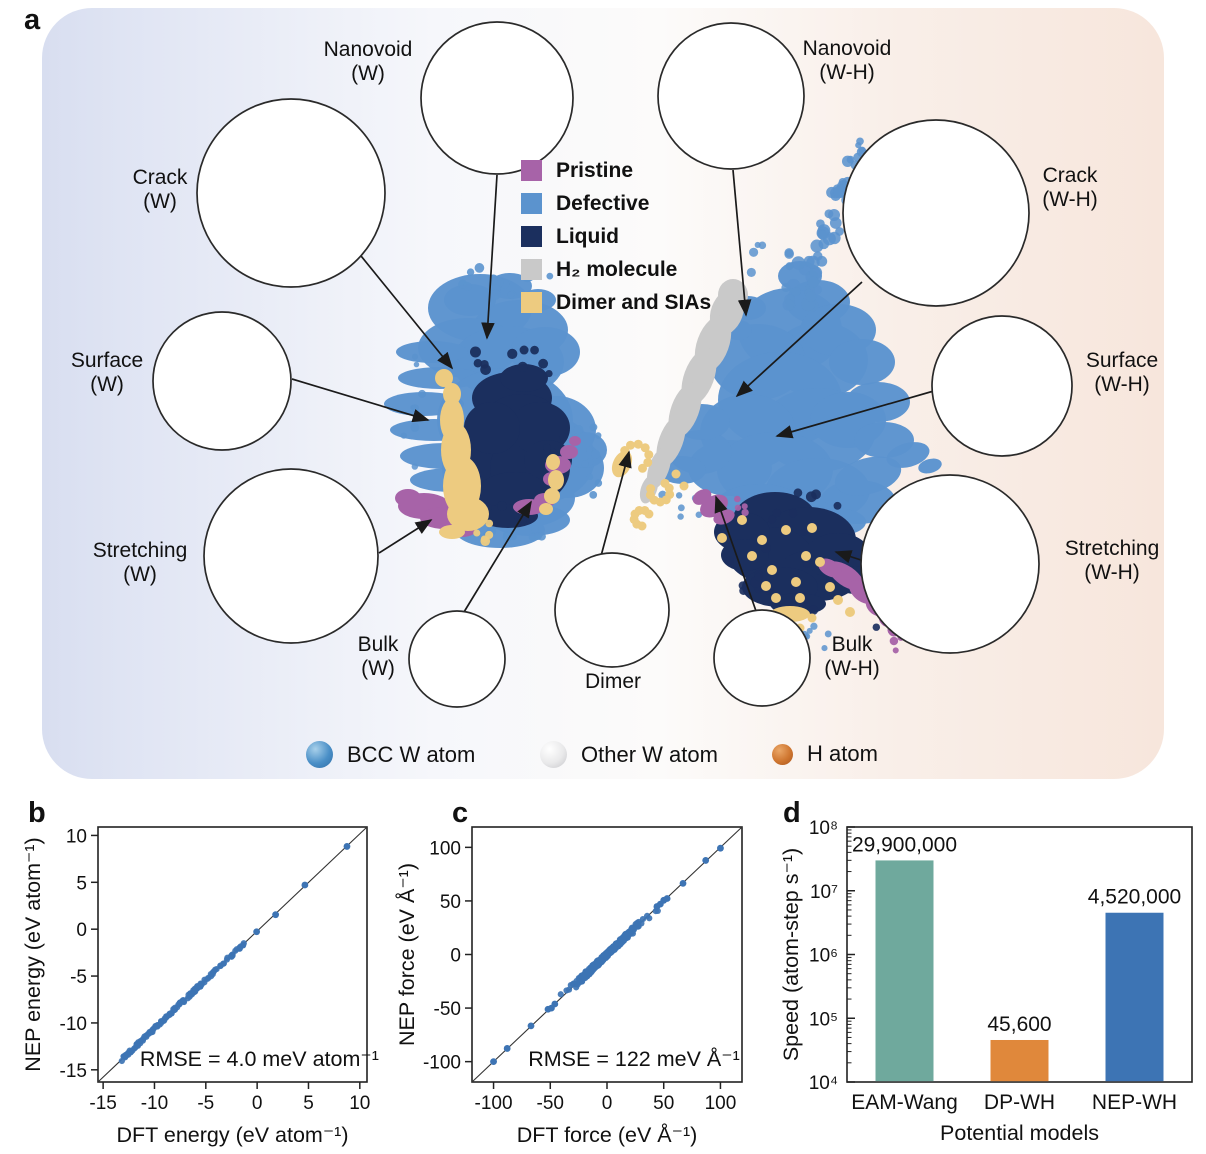 The height and width of the screenshot is (1154, 1206). Describe the element at coordinates (603, 203) in the screenshot. I see `legend-label: Defective` at that location.